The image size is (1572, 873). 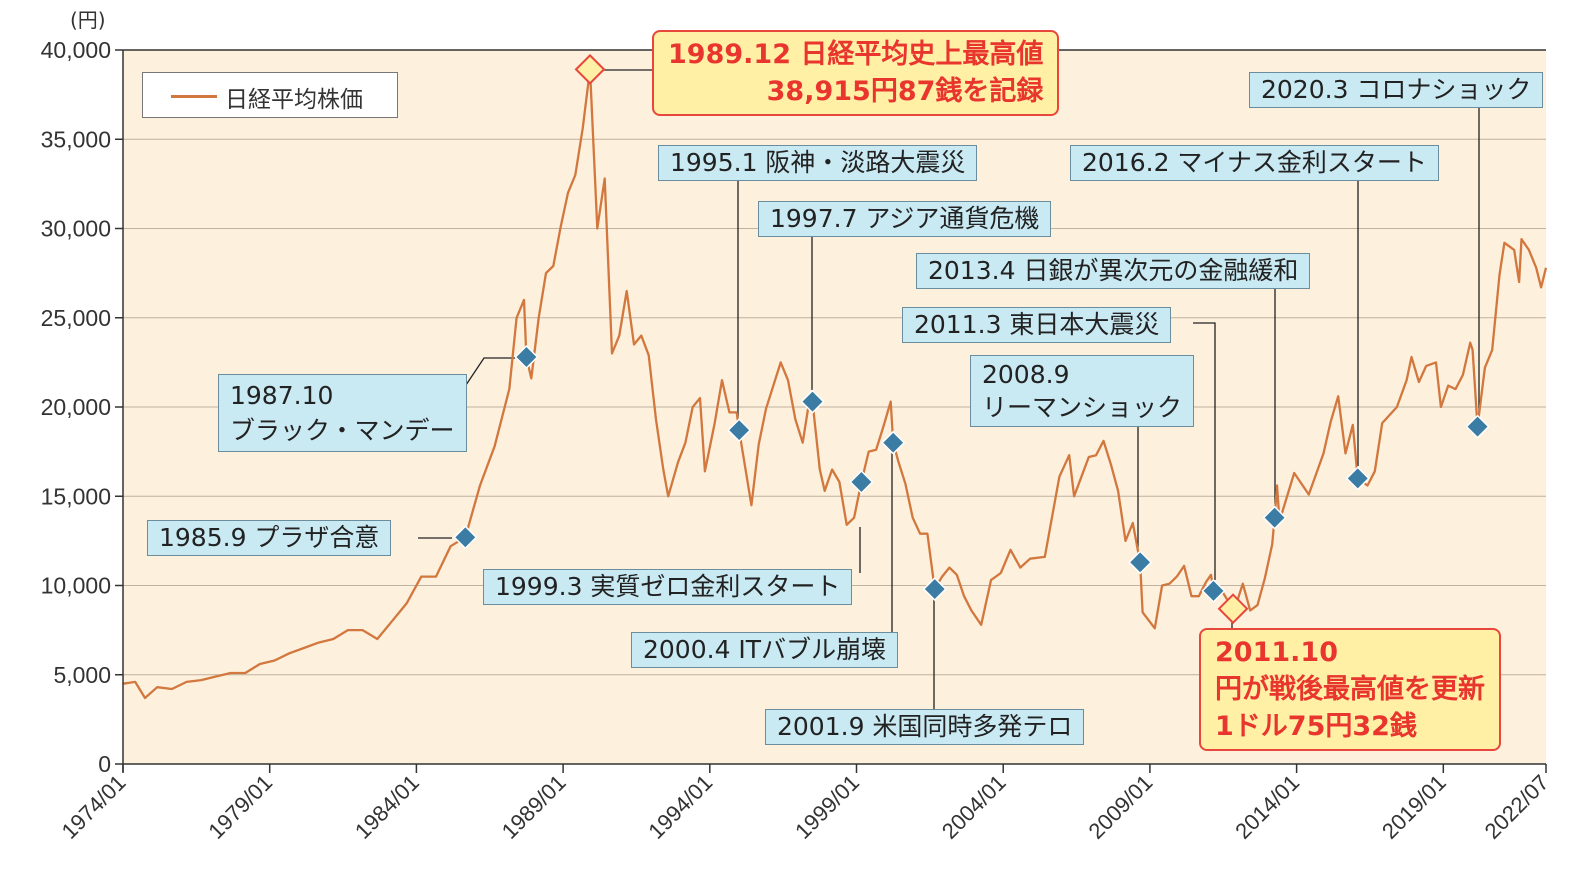 I want to click on annotation-peak: 1989.12 日経平均史上最高値 38,915円87銭を記録, so click(x=856, y=73).